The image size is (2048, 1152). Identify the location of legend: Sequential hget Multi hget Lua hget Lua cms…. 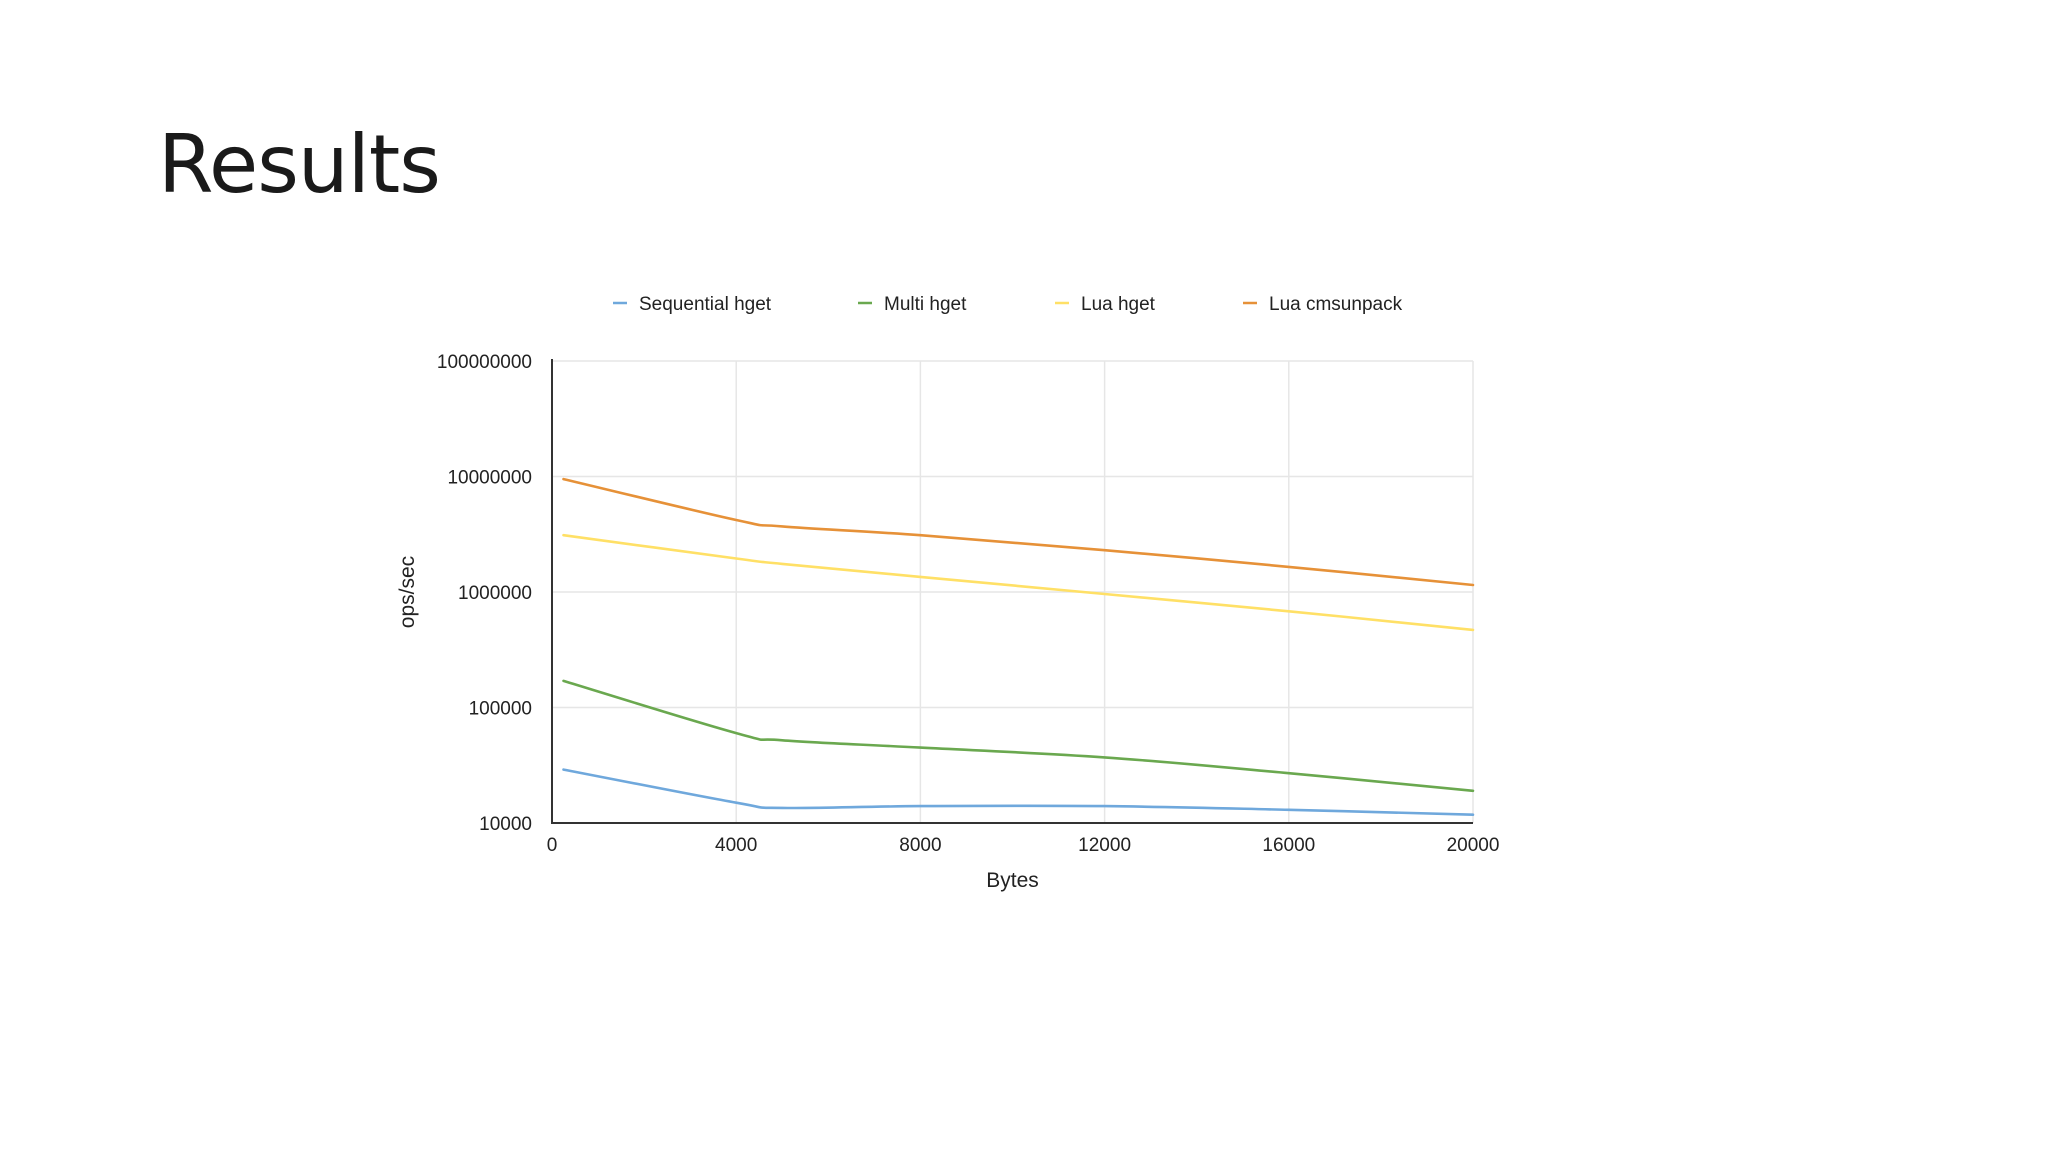
(1008, 304).